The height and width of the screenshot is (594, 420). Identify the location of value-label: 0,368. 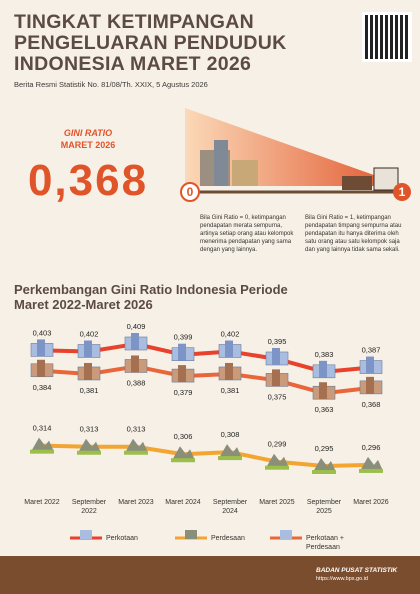
(371, 404).